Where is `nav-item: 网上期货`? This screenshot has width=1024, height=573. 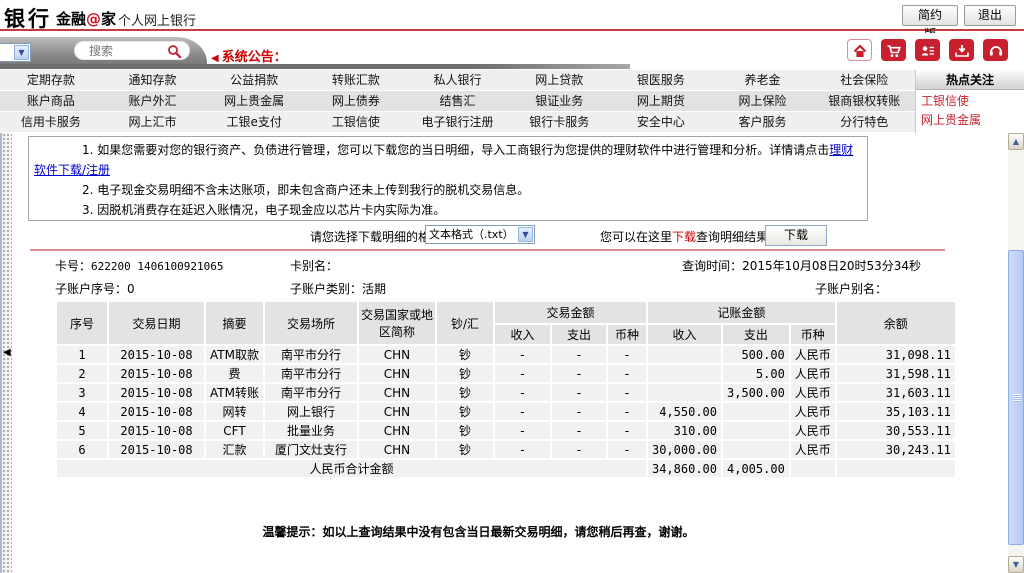
nav-item: 网上期货 is located at coordinates (660, 101).